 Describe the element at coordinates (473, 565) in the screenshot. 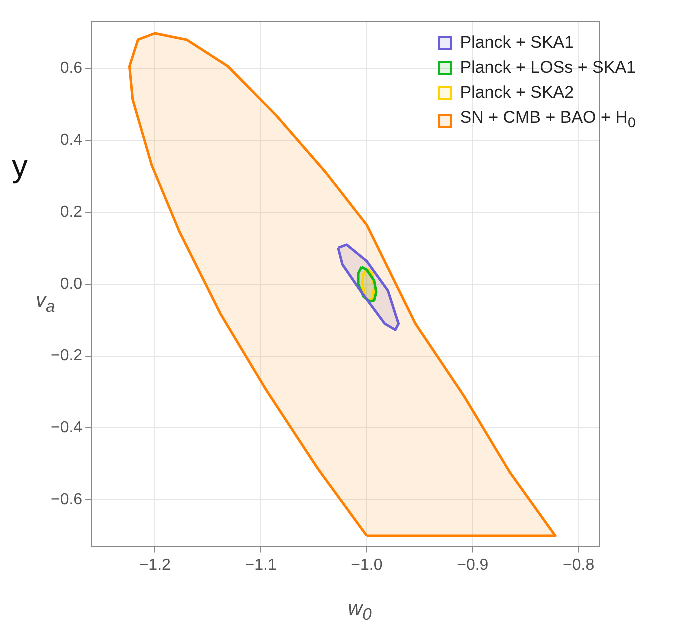

I see `x-tick-label: −0.9` at that location.